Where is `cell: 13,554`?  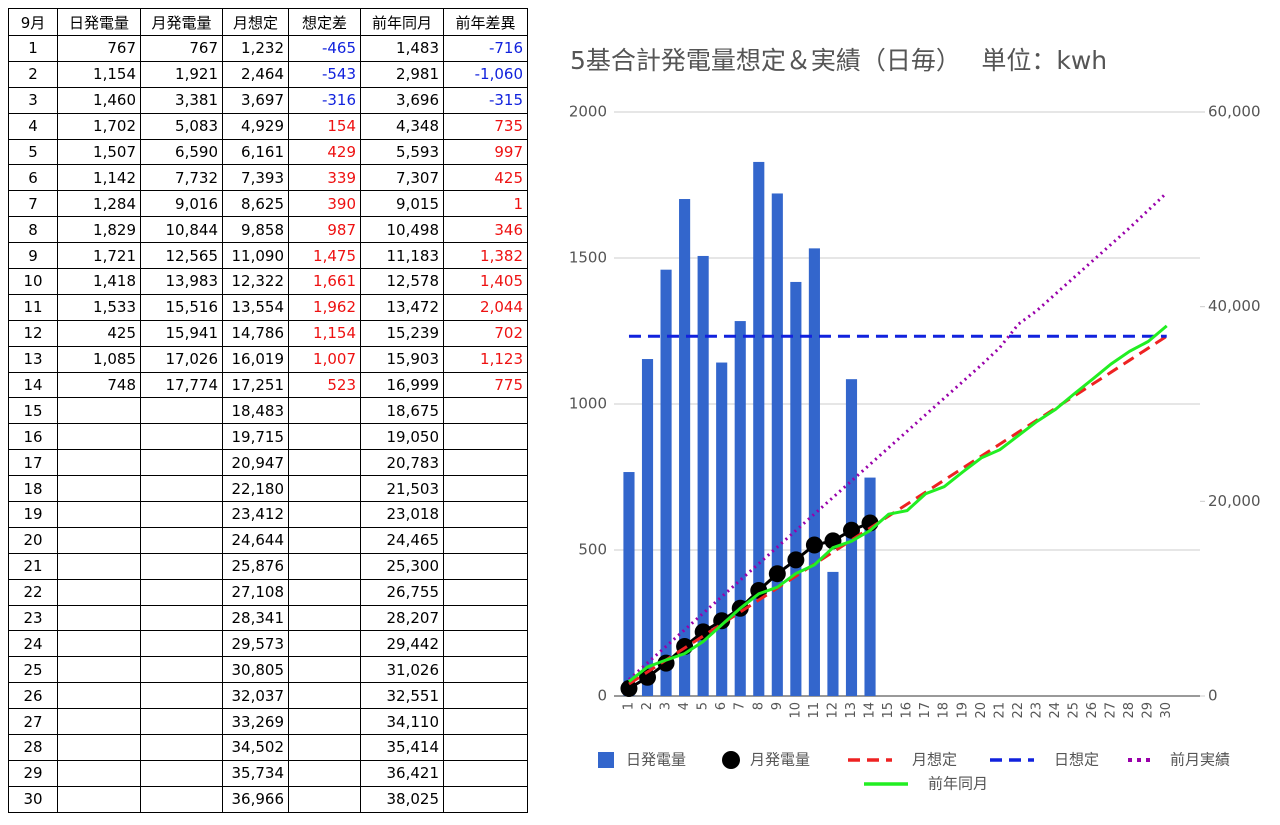 cell: 13,554 is located at coordinates (255, 307).